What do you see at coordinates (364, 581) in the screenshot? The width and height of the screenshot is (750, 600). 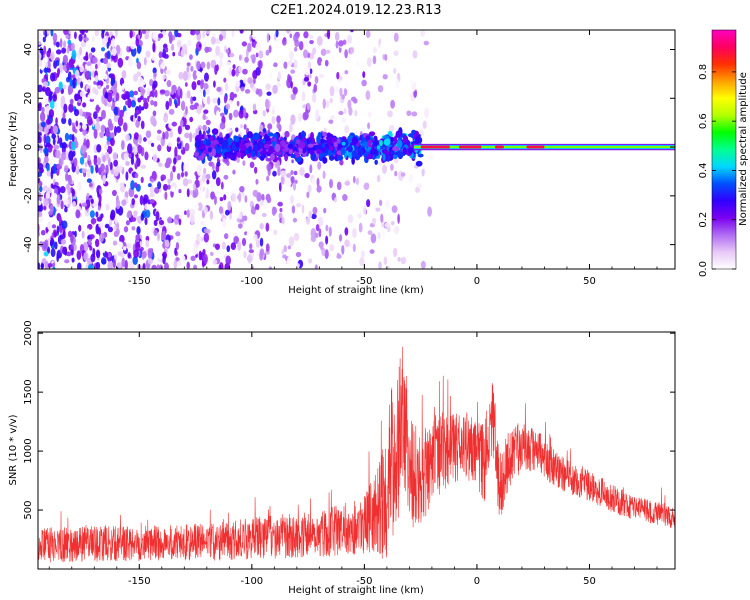 I see `snr-xtick-label: -50` at bounding box center [364, 581].